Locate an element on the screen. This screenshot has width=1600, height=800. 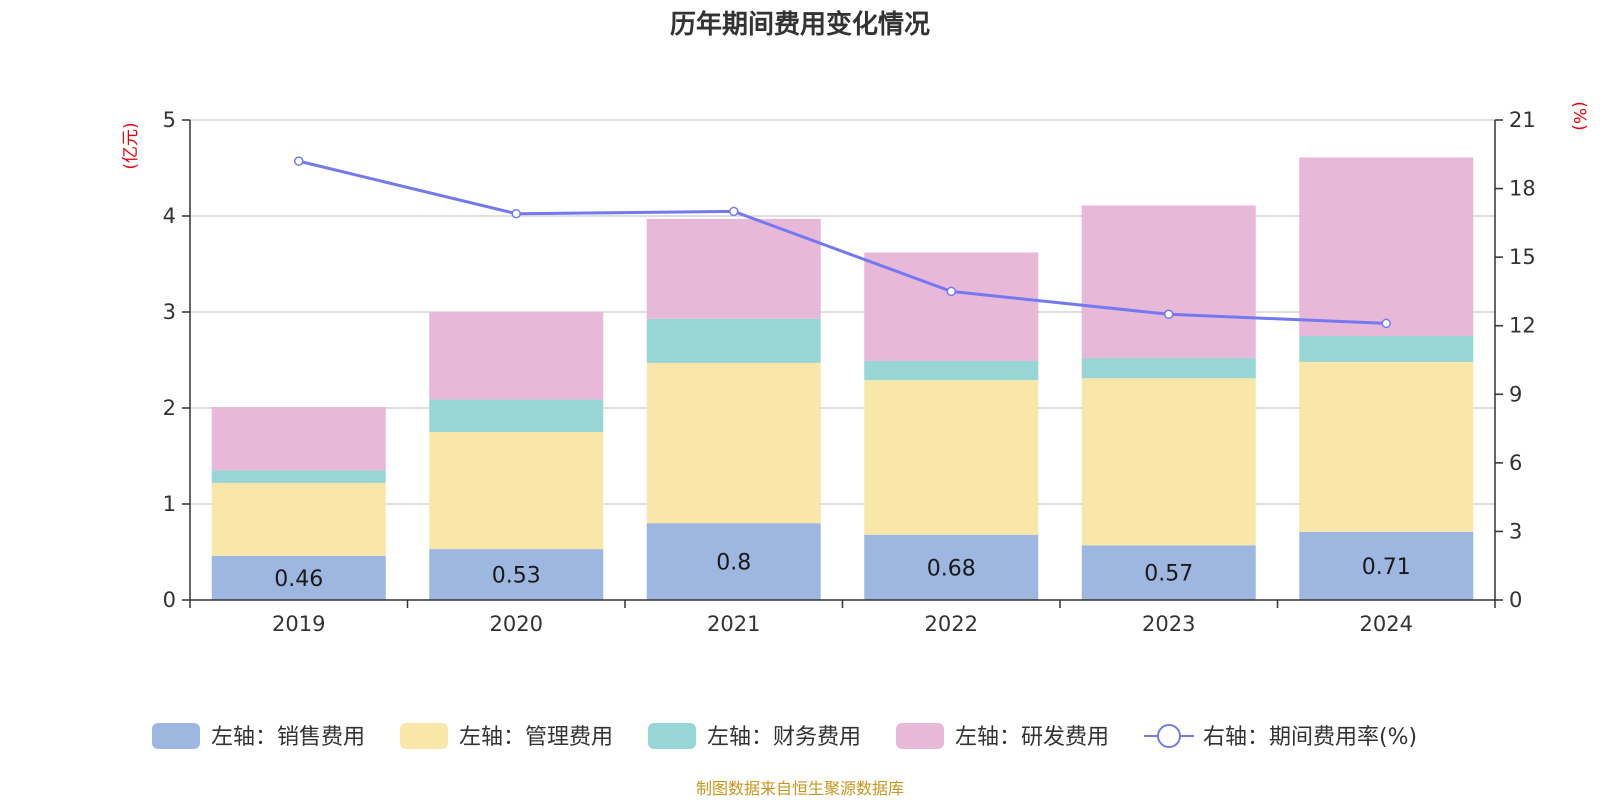
legend-label: 左轴：财务费用 is located at coordinates (784, 737).